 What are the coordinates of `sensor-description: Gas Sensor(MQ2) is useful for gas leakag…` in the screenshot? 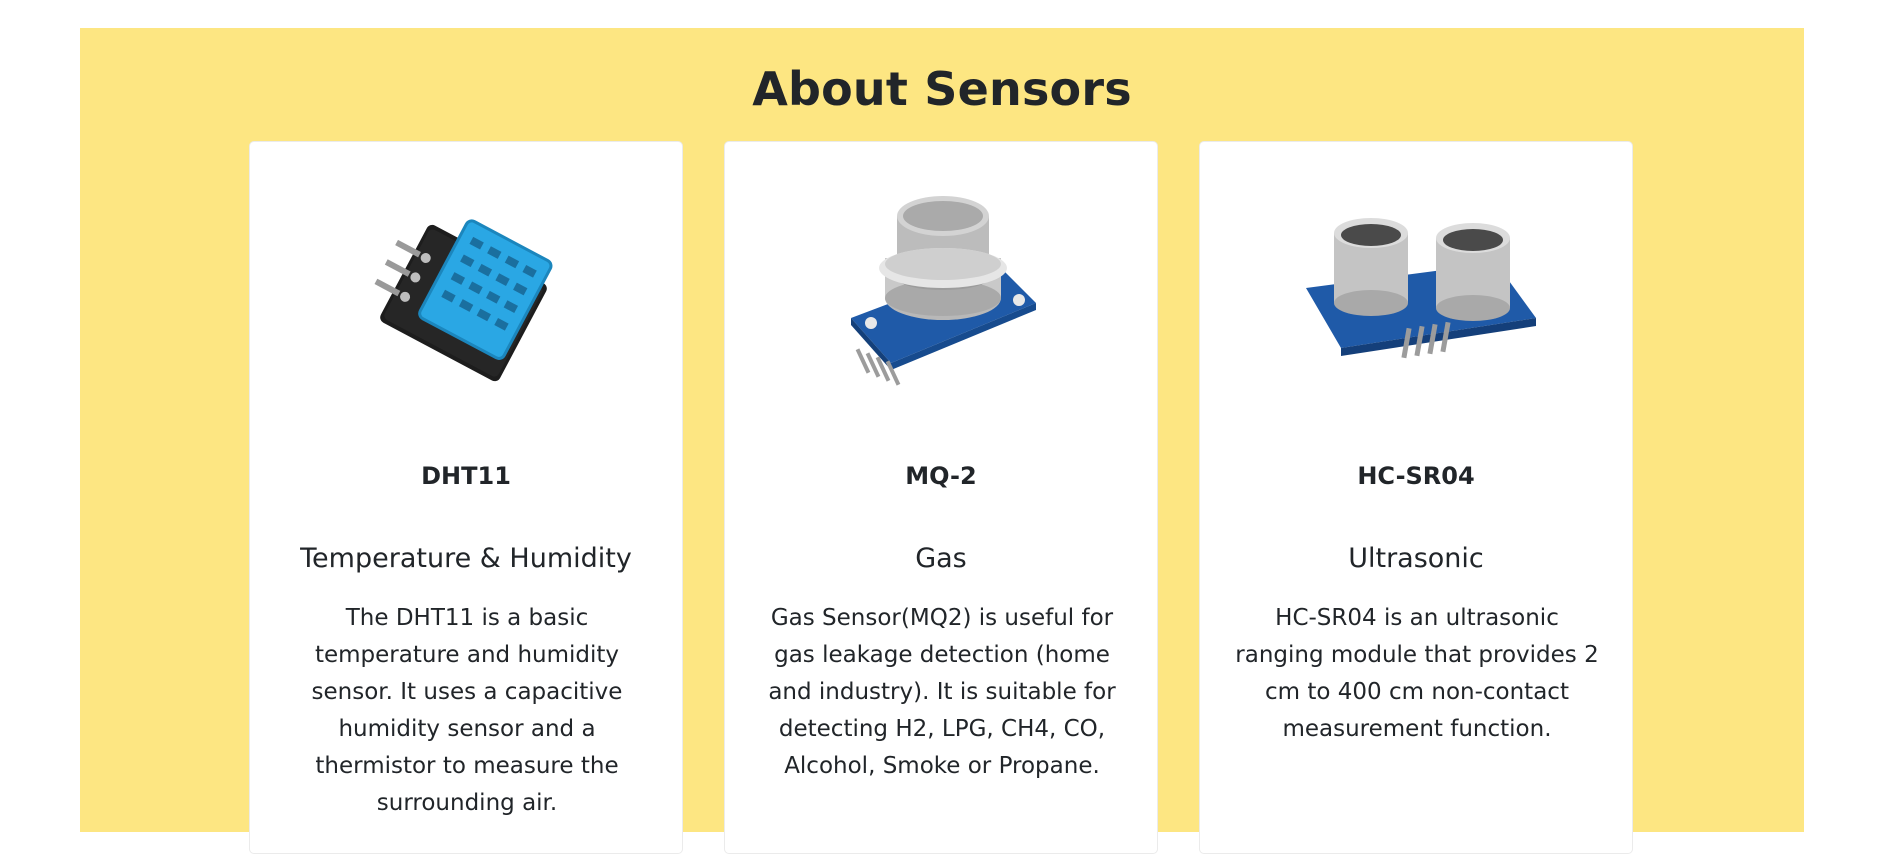 It's located at (942, 692).